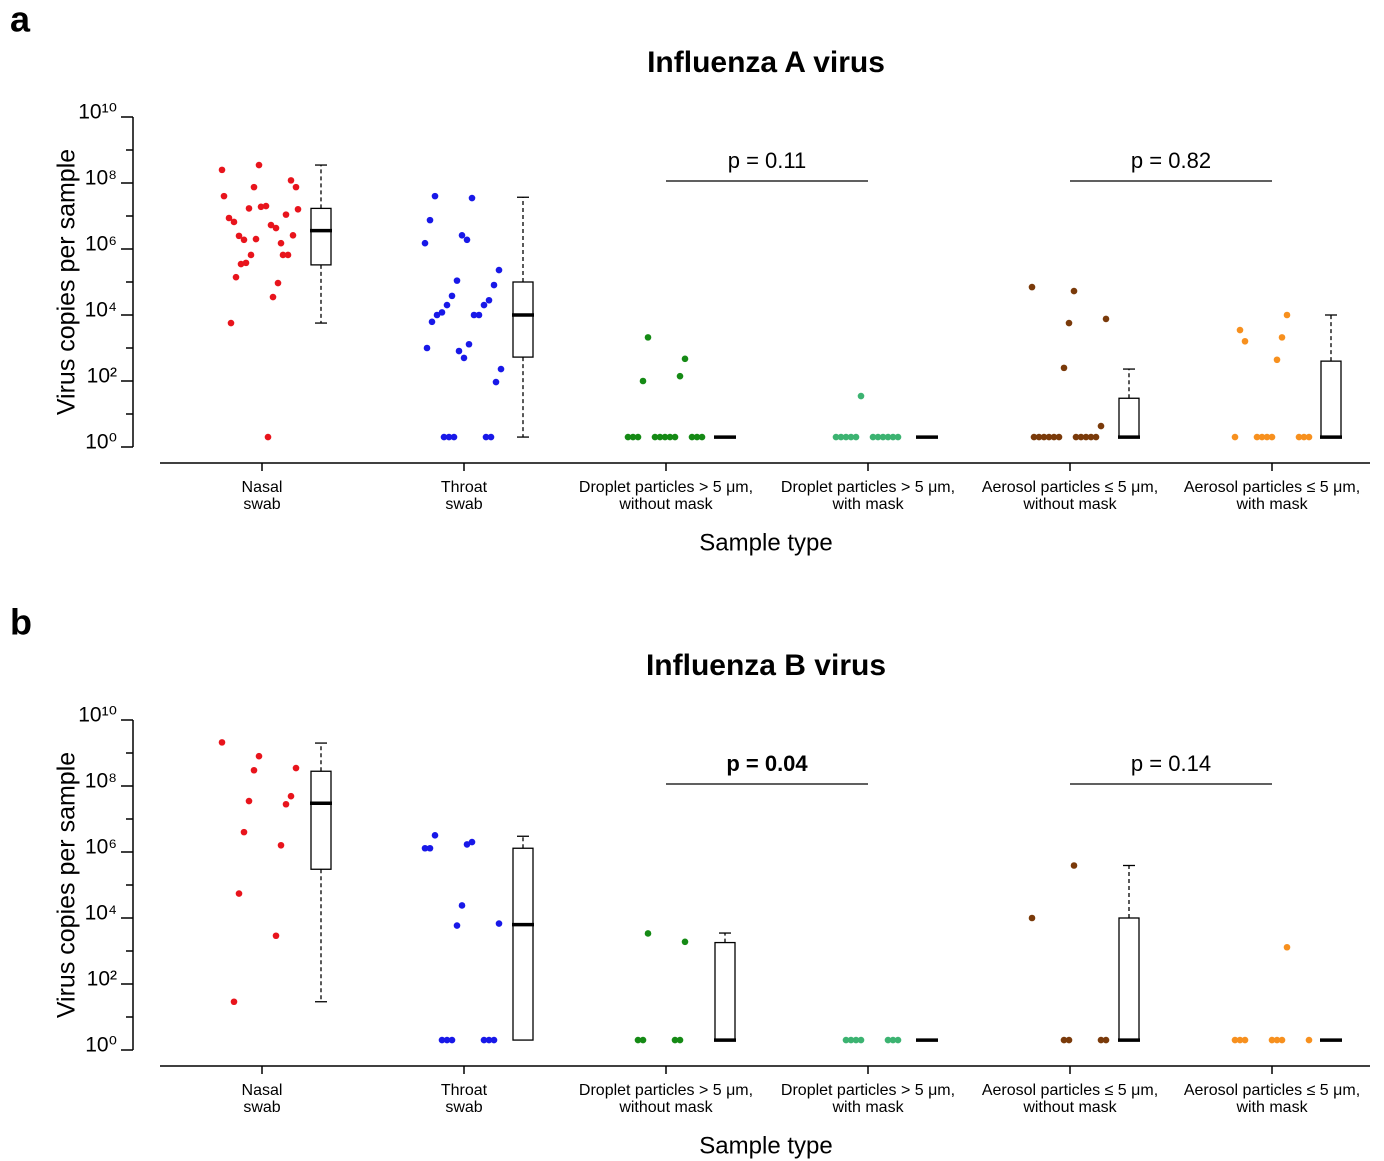 The width and height of the screenshot is (1384, 1161). I want to click on p-value: p = 0.04, so click(767, 763).